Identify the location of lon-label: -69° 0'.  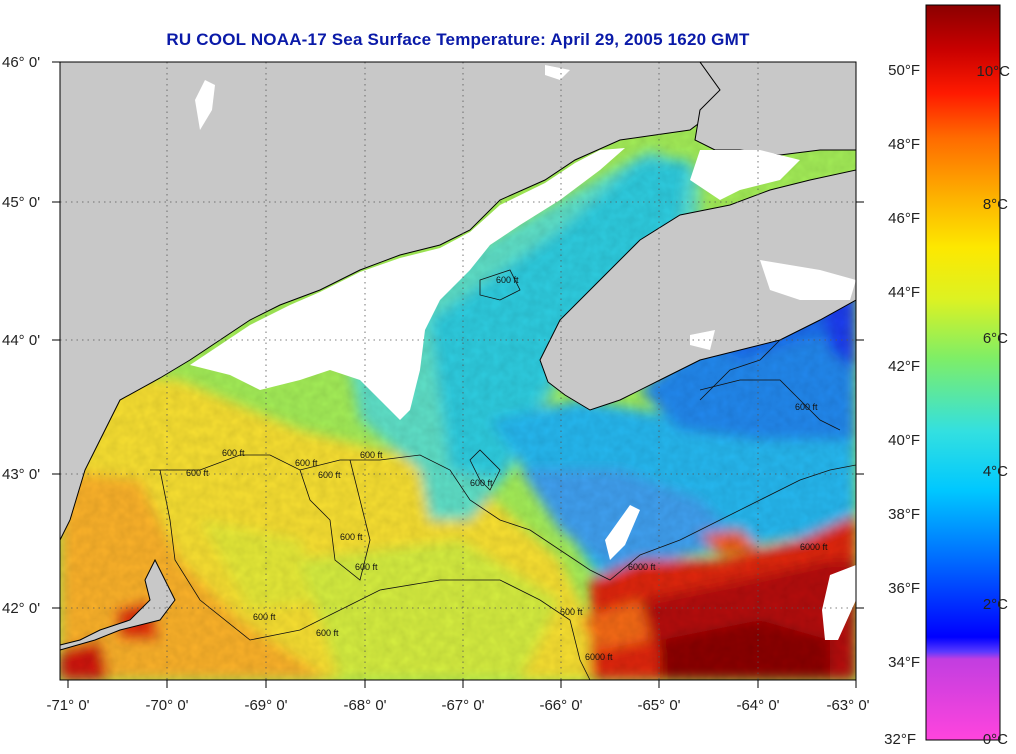
(265, 705).